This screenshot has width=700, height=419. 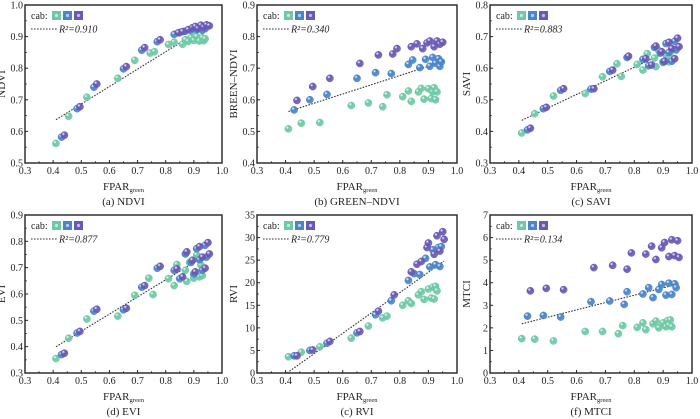 What do you see at coordinates (64, 23) in the screenshot?
I see `legend: cab: R²=0.910` at bounding box center [64, 23].